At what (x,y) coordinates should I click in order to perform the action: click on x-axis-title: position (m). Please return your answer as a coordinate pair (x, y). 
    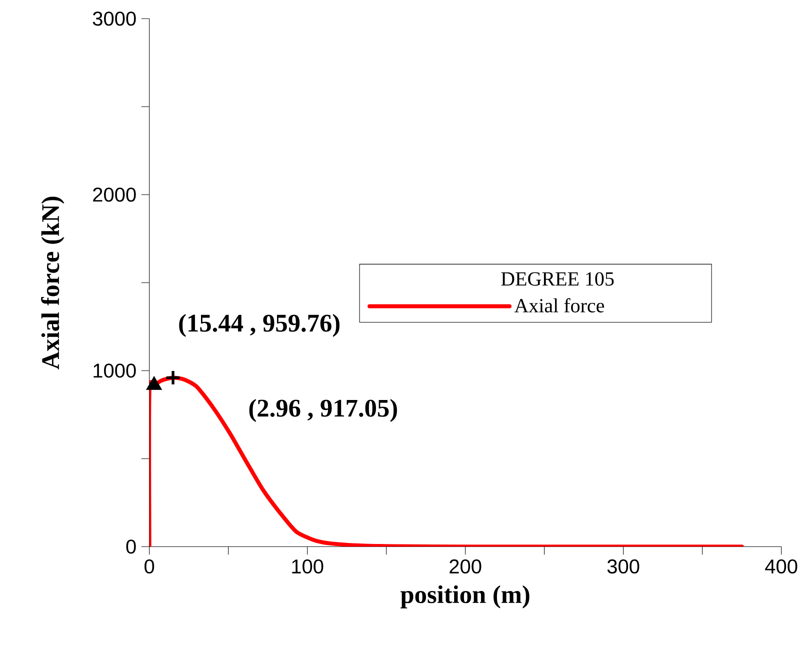
    Looking at the image, I should click on (465, 596).